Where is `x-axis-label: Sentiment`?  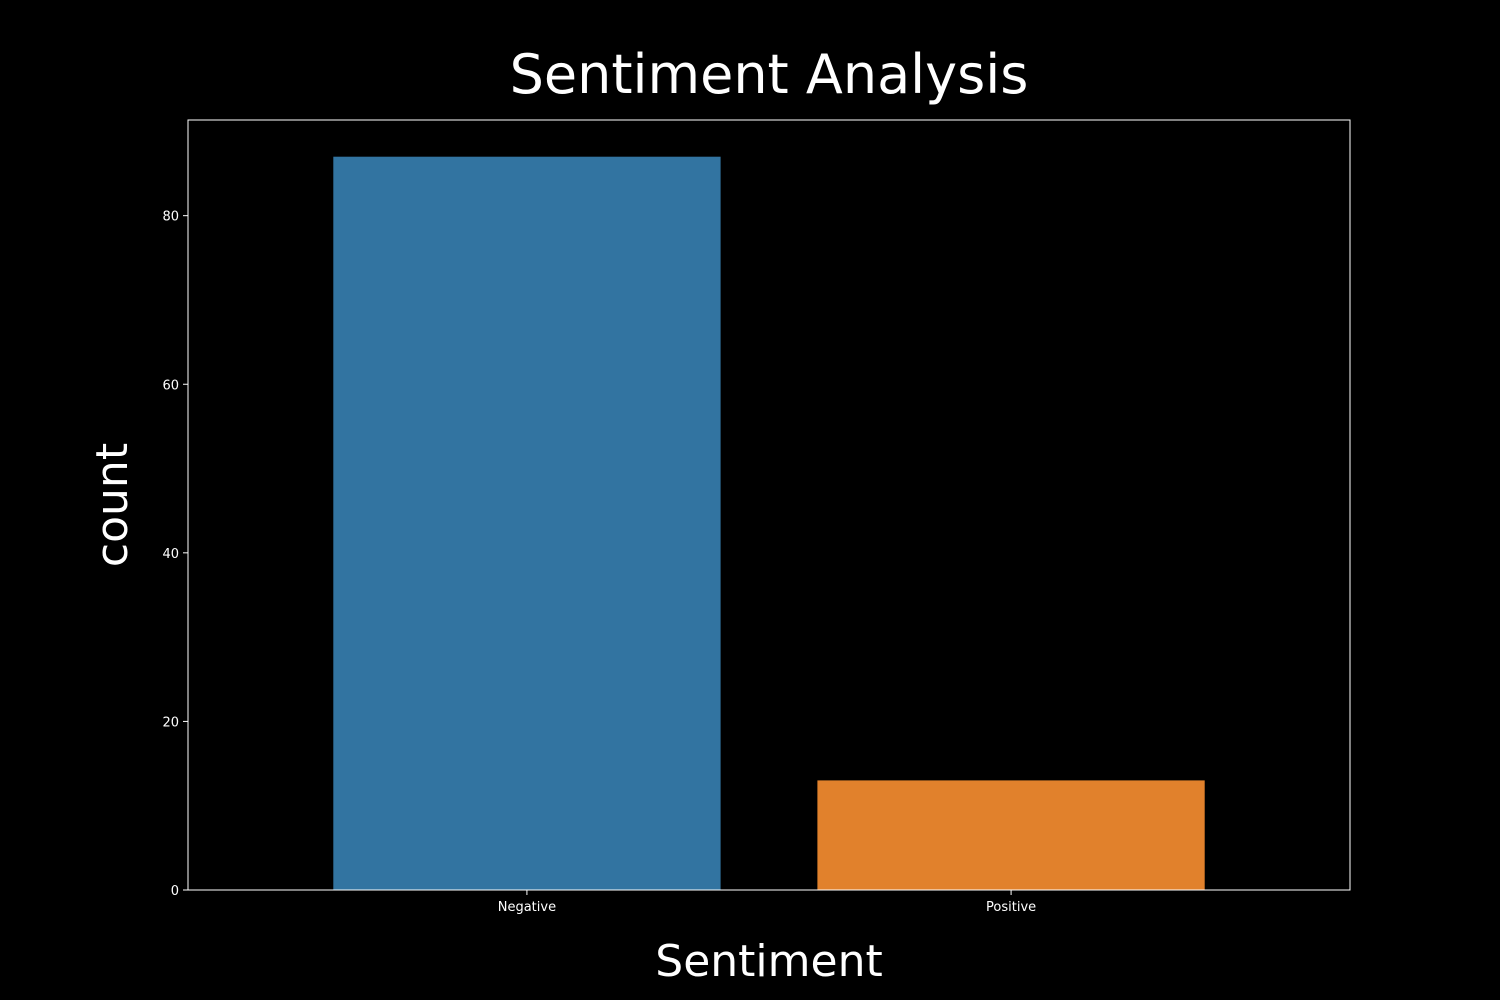 x-axis-label: Sentiment is located at coordinates (768, 961).